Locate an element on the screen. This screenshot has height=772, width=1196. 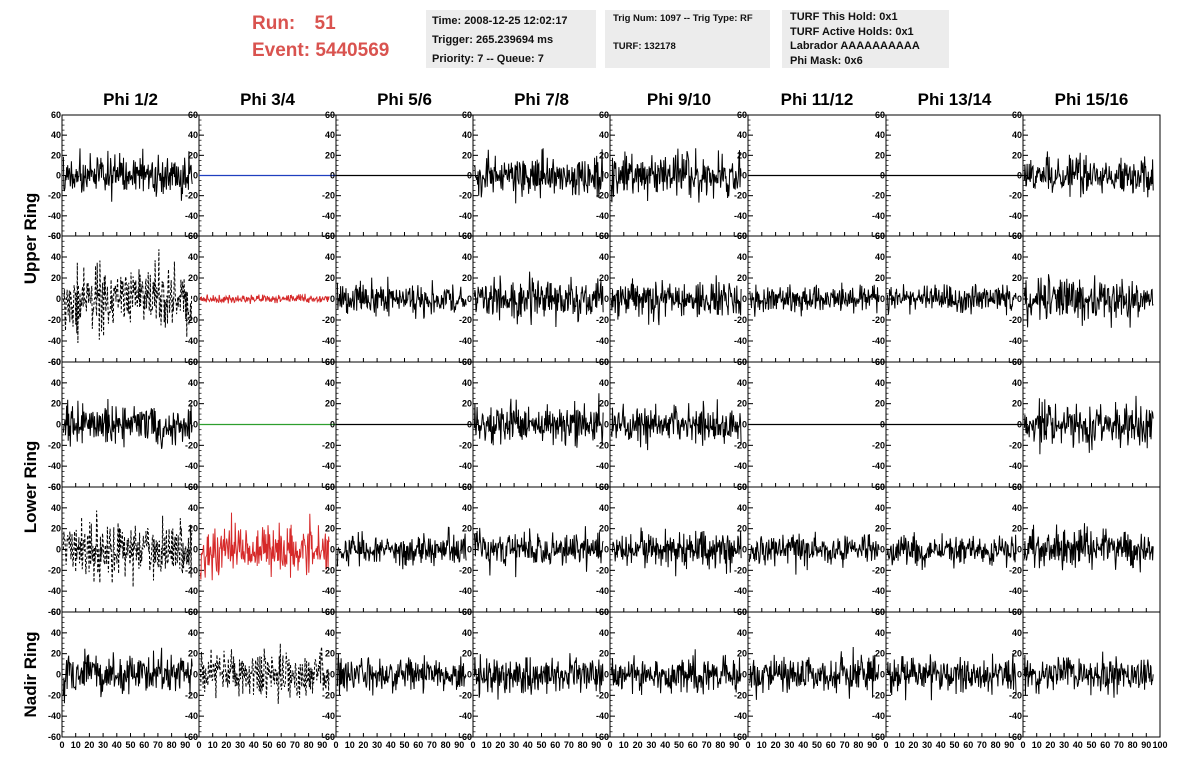
time-text: Time: 2008-12-25 12:02:17 is located at coordinates (500, 21).